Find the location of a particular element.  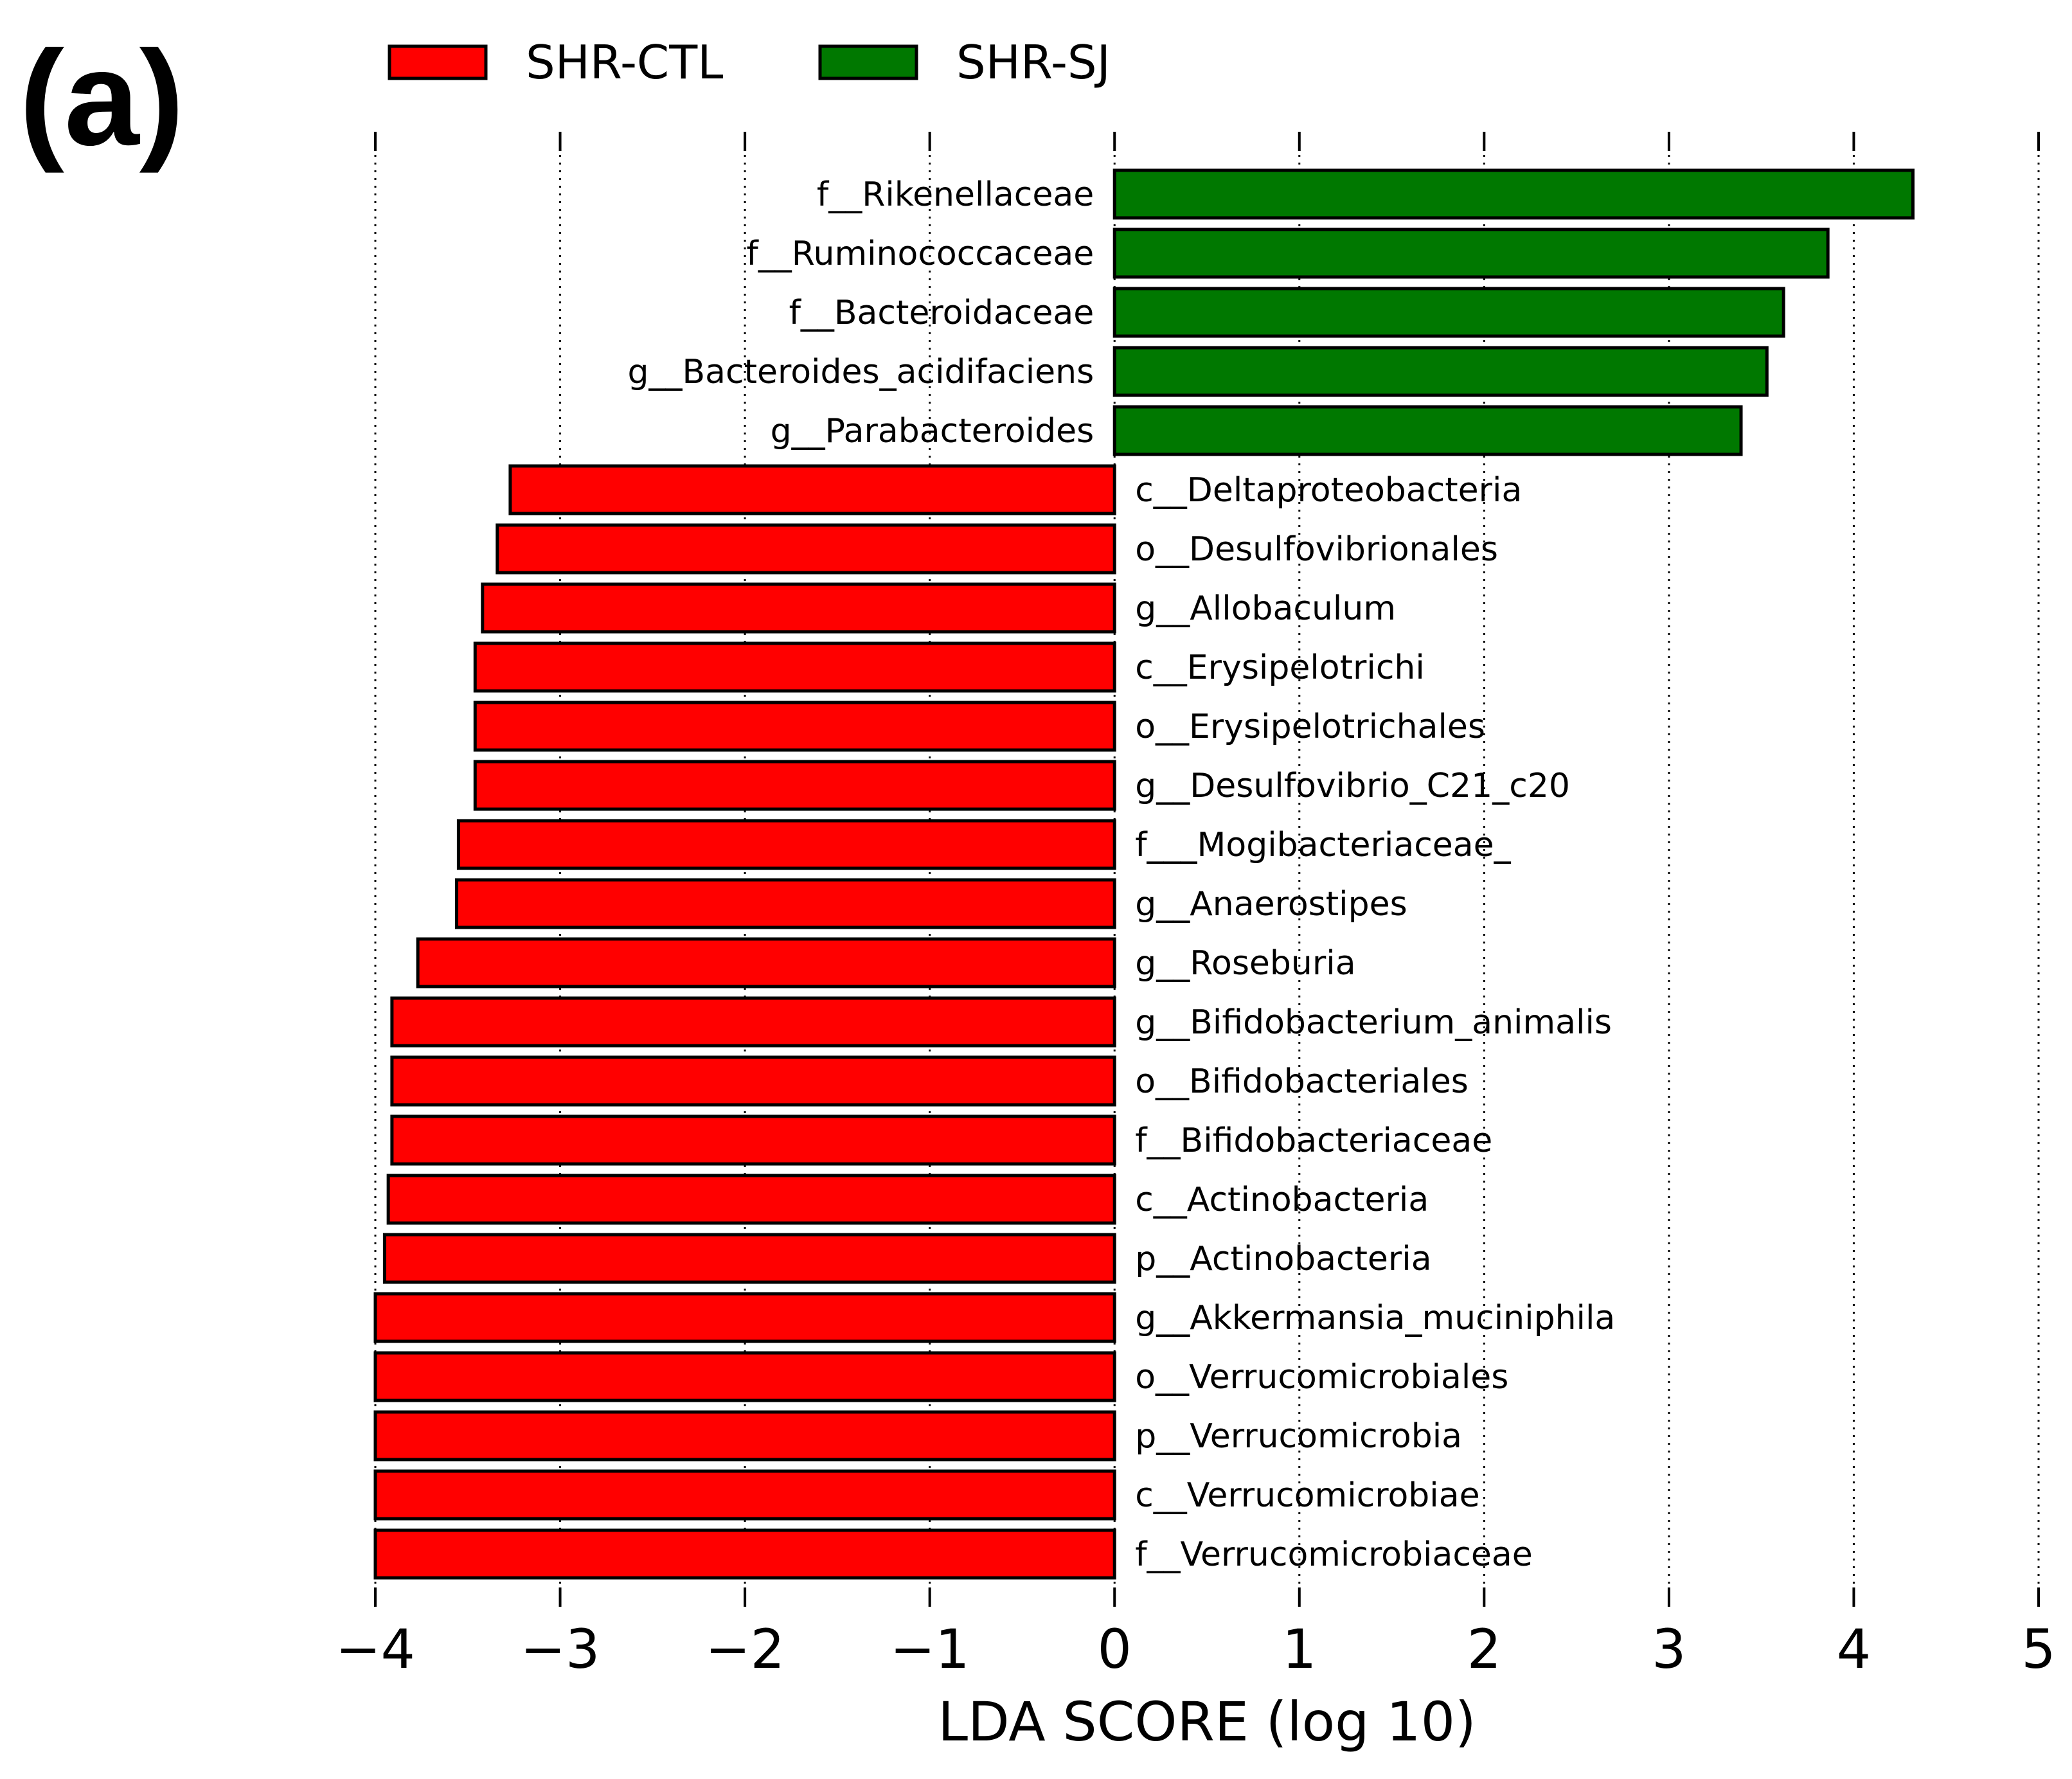

bar-label: f__Bacteroidaceae is located at coordinates (941, 313).